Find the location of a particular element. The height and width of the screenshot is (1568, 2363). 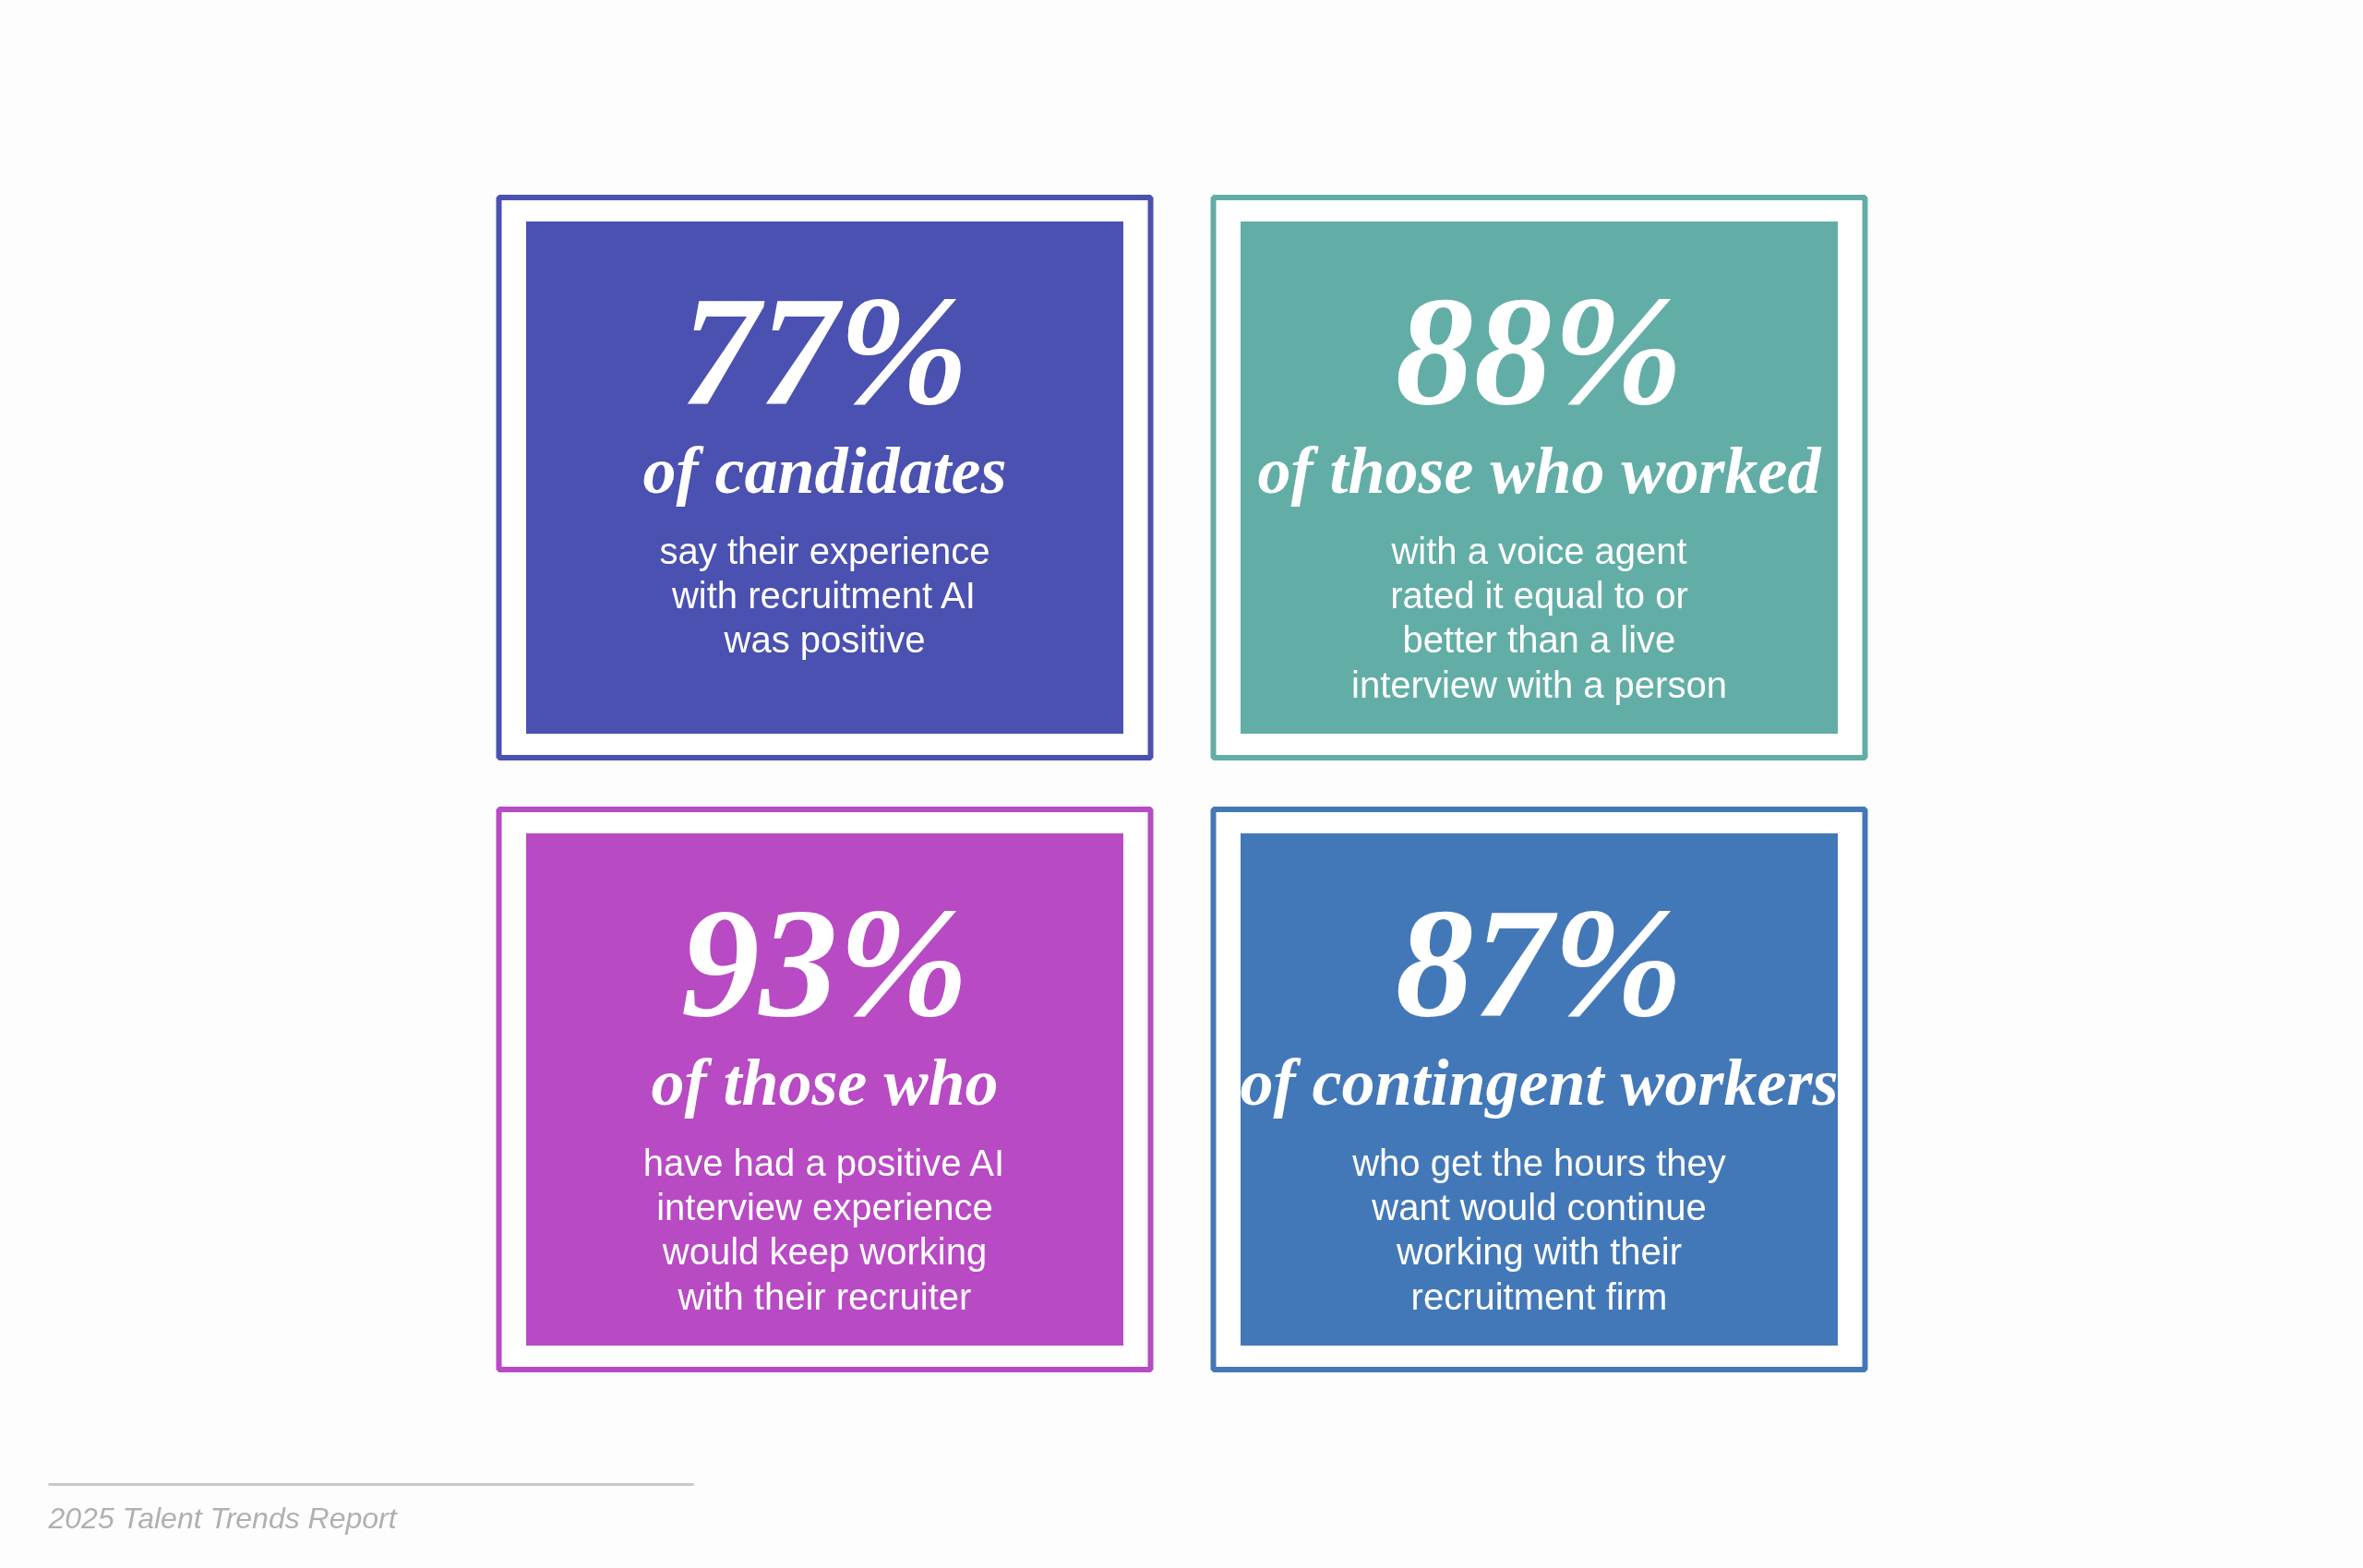

text: have had a positive AI interview experience would keep working with their recruiter is located at coordinates (823, 1230).